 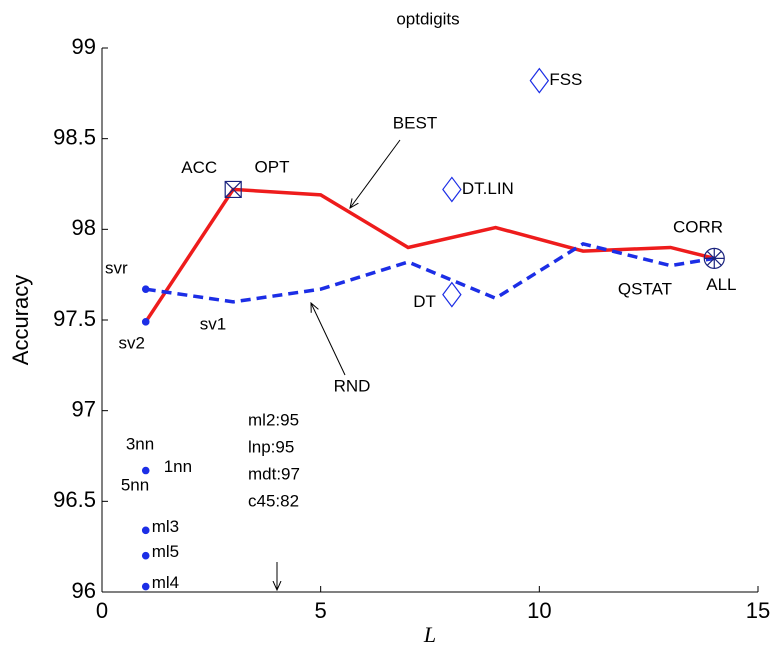 I want to click on note-line: c45:82, so click(x=273, y=500).